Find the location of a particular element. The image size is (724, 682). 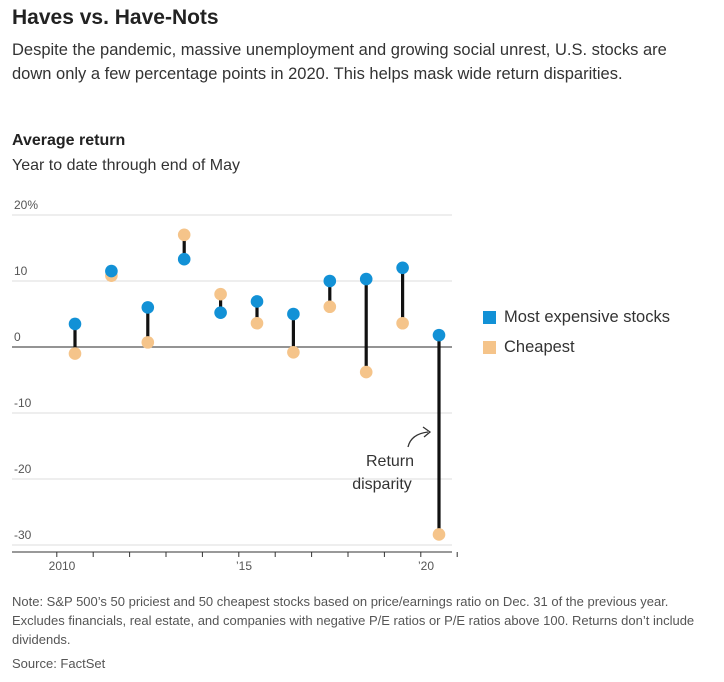

legend-item-expensive: Most expensive stocks is located at coordinates (576, 317).